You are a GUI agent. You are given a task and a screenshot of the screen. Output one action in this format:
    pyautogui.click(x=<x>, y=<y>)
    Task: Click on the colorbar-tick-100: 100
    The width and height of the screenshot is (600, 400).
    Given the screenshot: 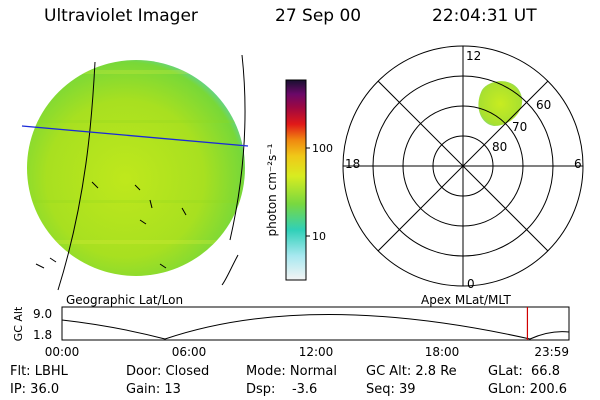 What is the action you would take?
    pyautogui.click(x=322, y=148)
    